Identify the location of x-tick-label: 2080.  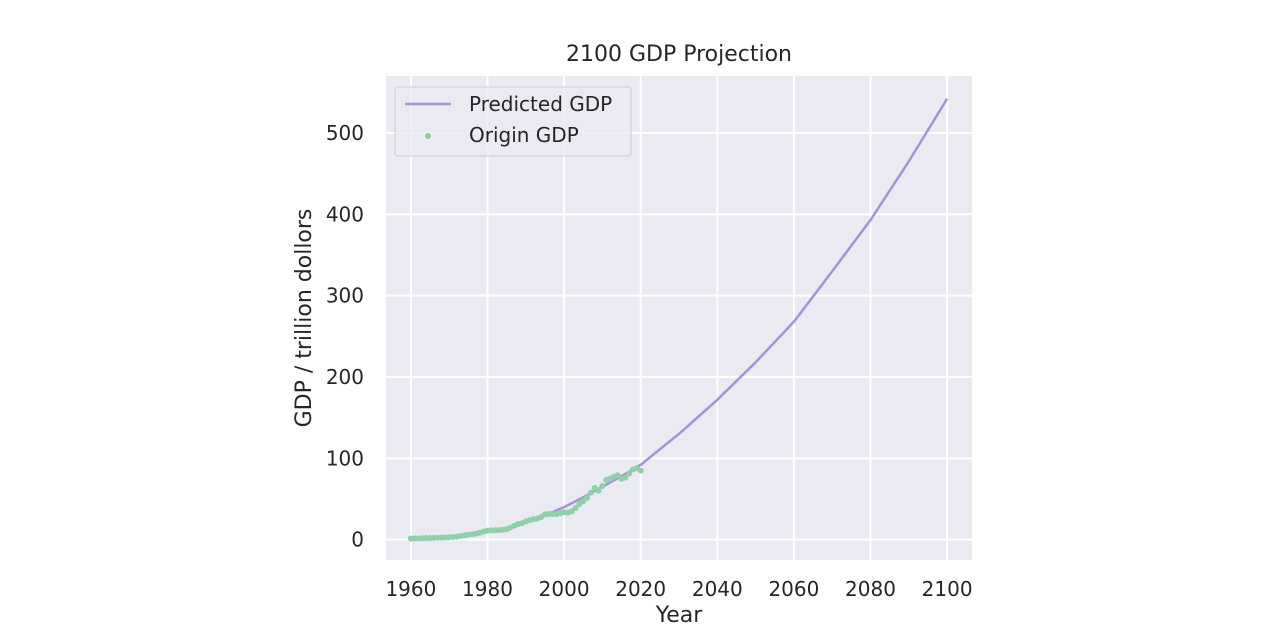
(870, 589).